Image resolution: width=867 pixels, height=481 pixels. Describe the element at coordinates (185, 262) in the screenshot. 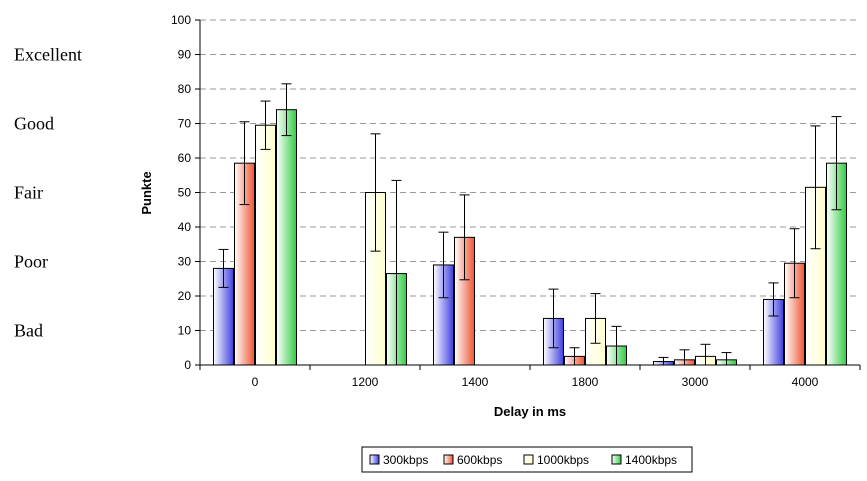

I see `y-tick-label: 30` at that location.